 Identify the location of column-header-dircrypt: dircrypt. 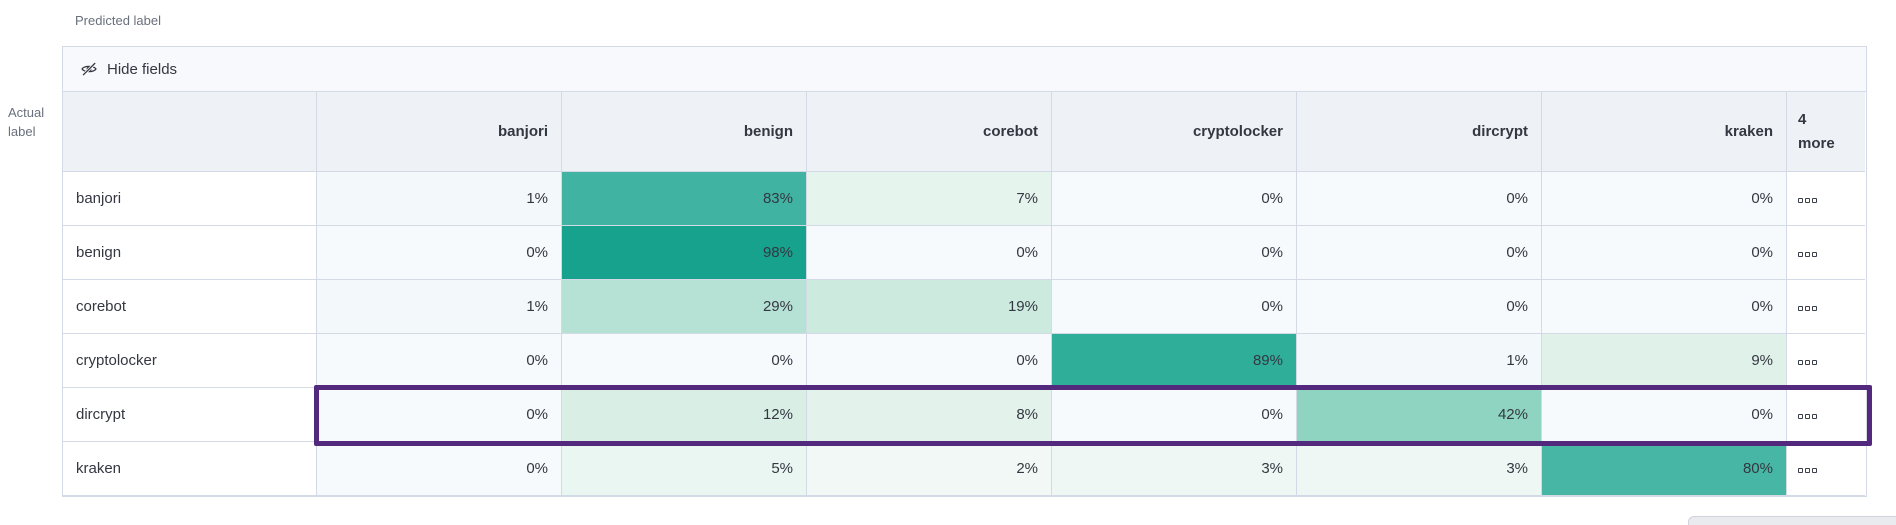
(1419, 132).